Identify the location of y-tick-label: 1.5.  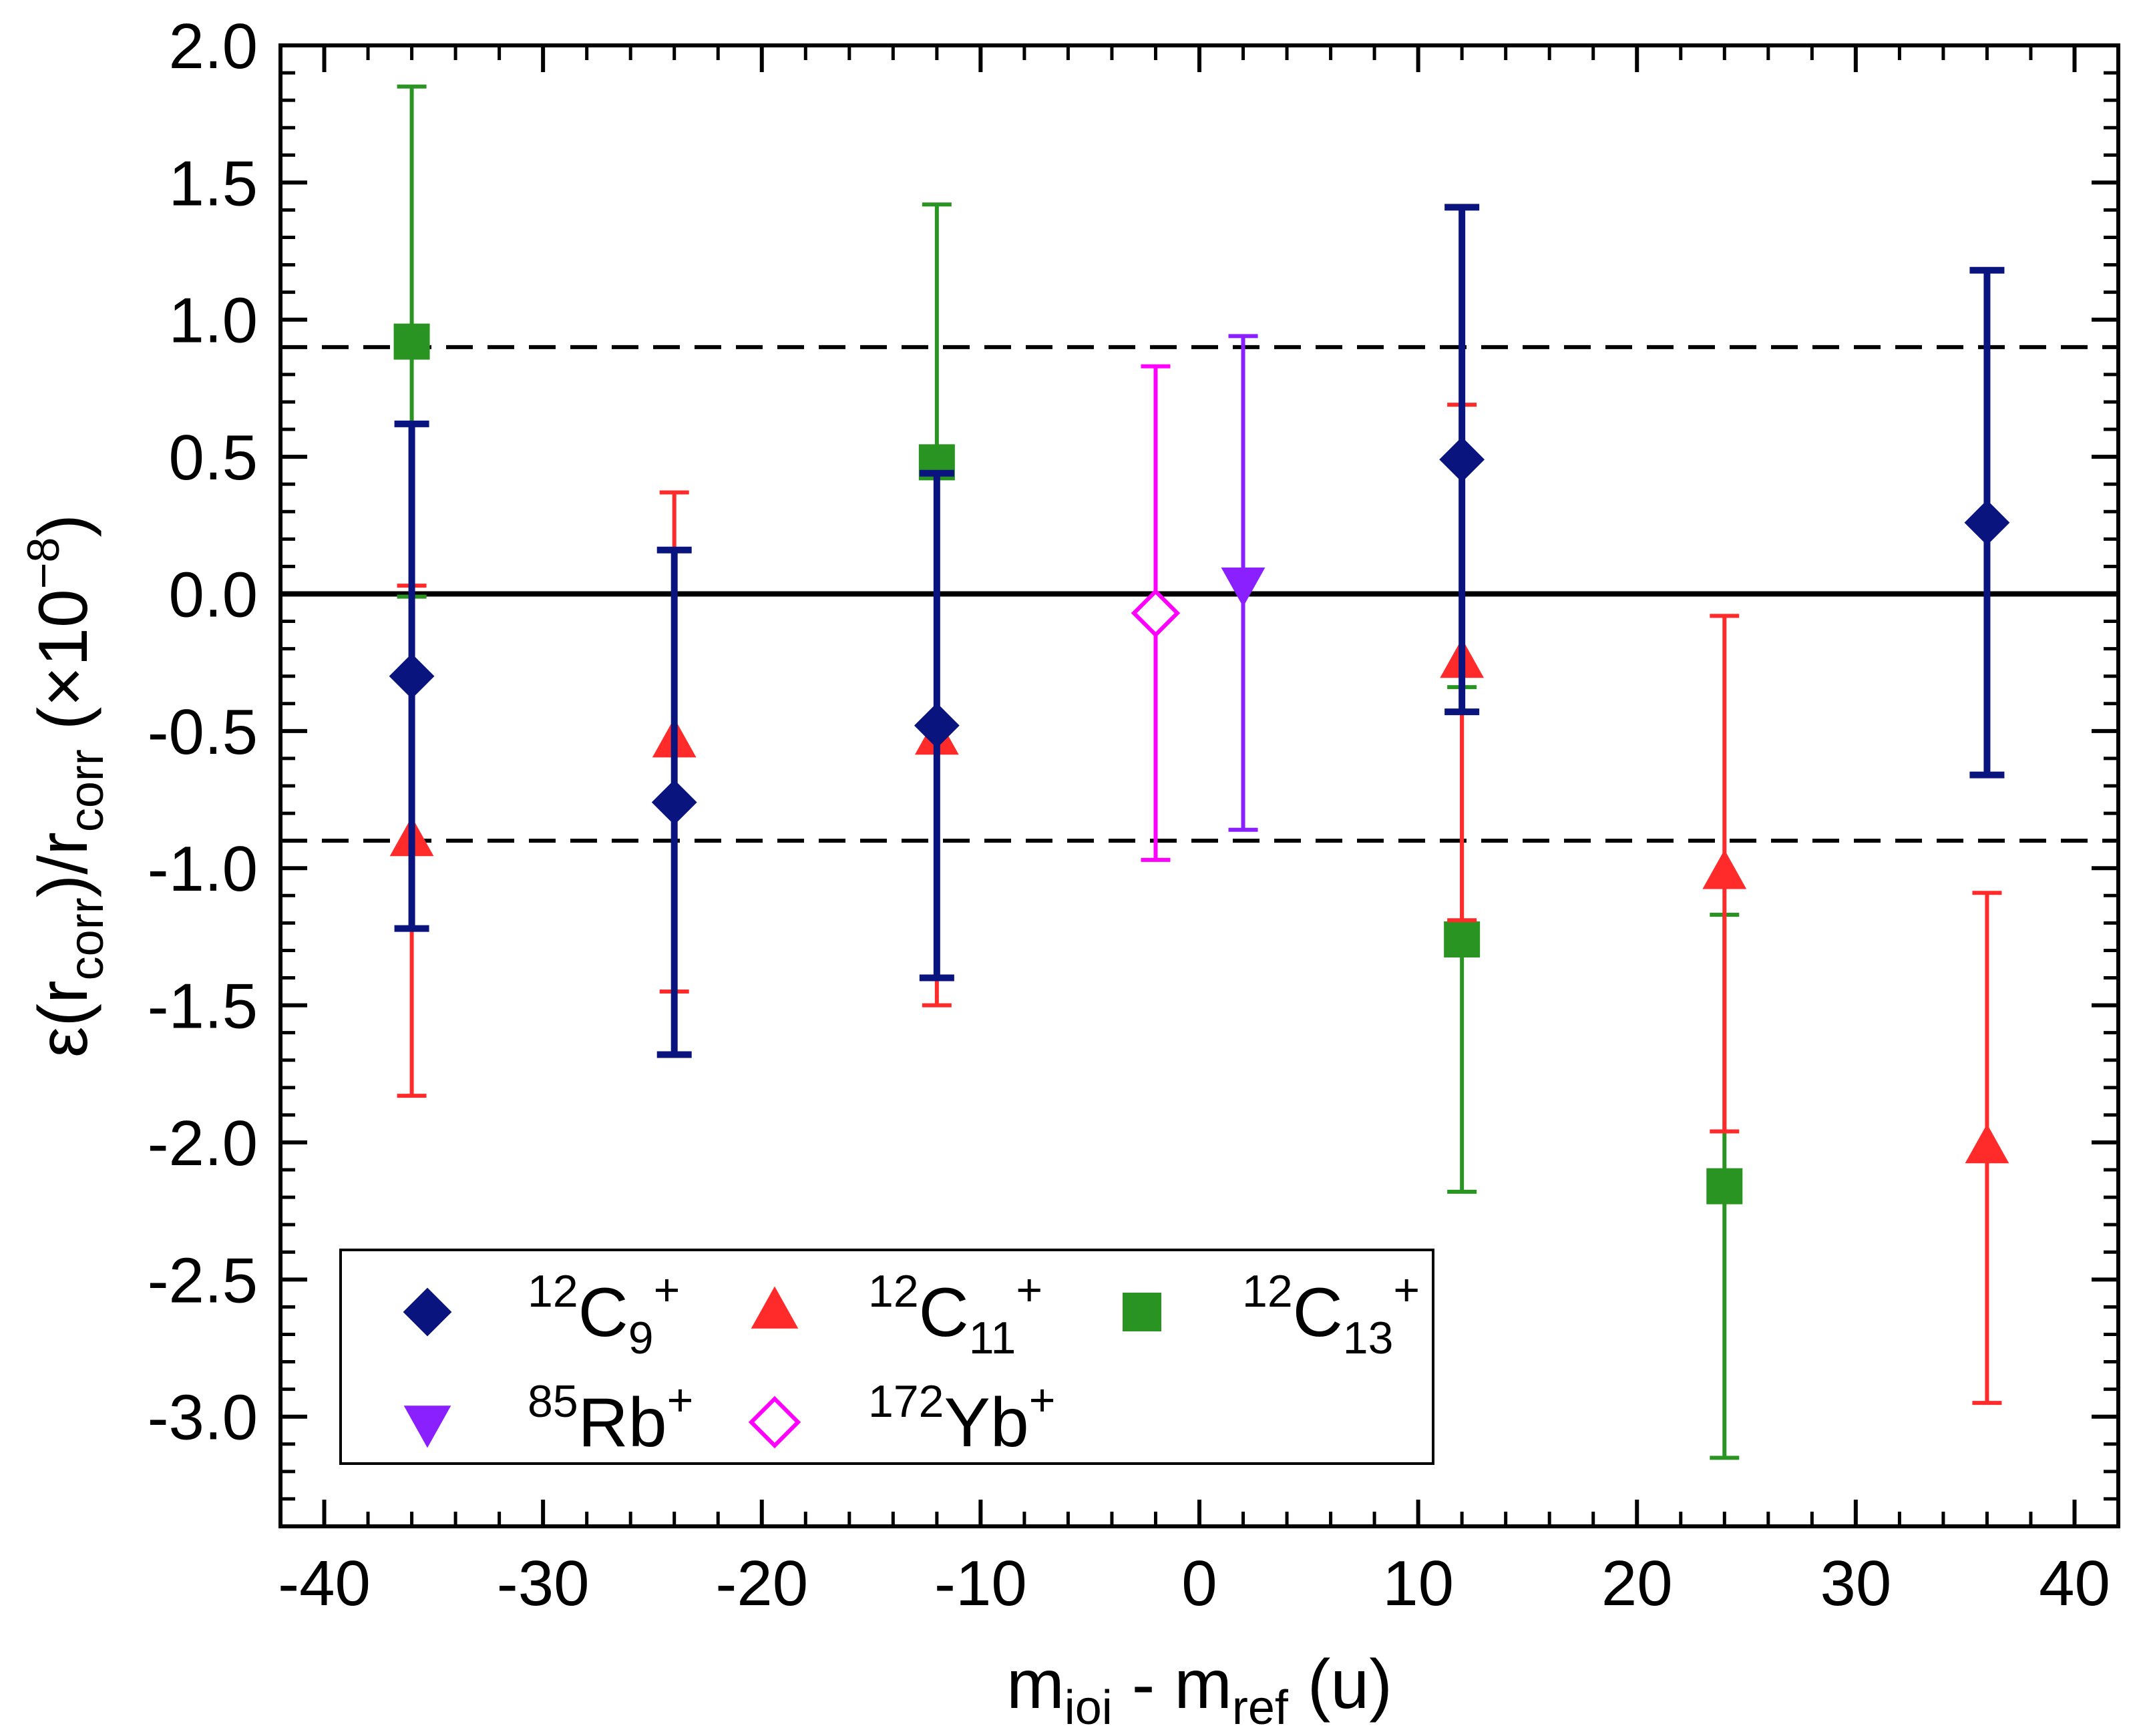
(214, 183).